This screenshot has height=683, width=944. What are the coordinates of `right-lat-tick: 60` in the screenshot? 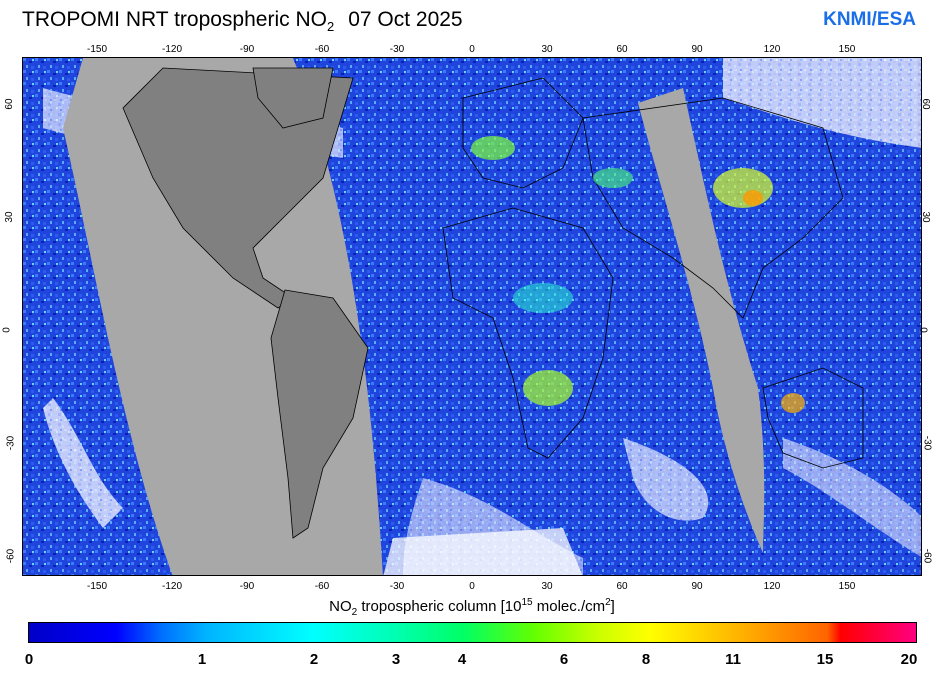 It's located at (926, 104).